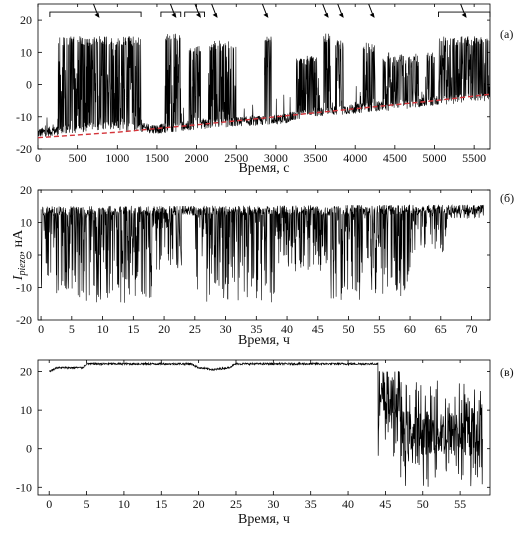 This screenshot has height=534, width=518. Describe the element at coordinates (78, 158) in the screenshot. I see `x-tick-label: 500` at that location.